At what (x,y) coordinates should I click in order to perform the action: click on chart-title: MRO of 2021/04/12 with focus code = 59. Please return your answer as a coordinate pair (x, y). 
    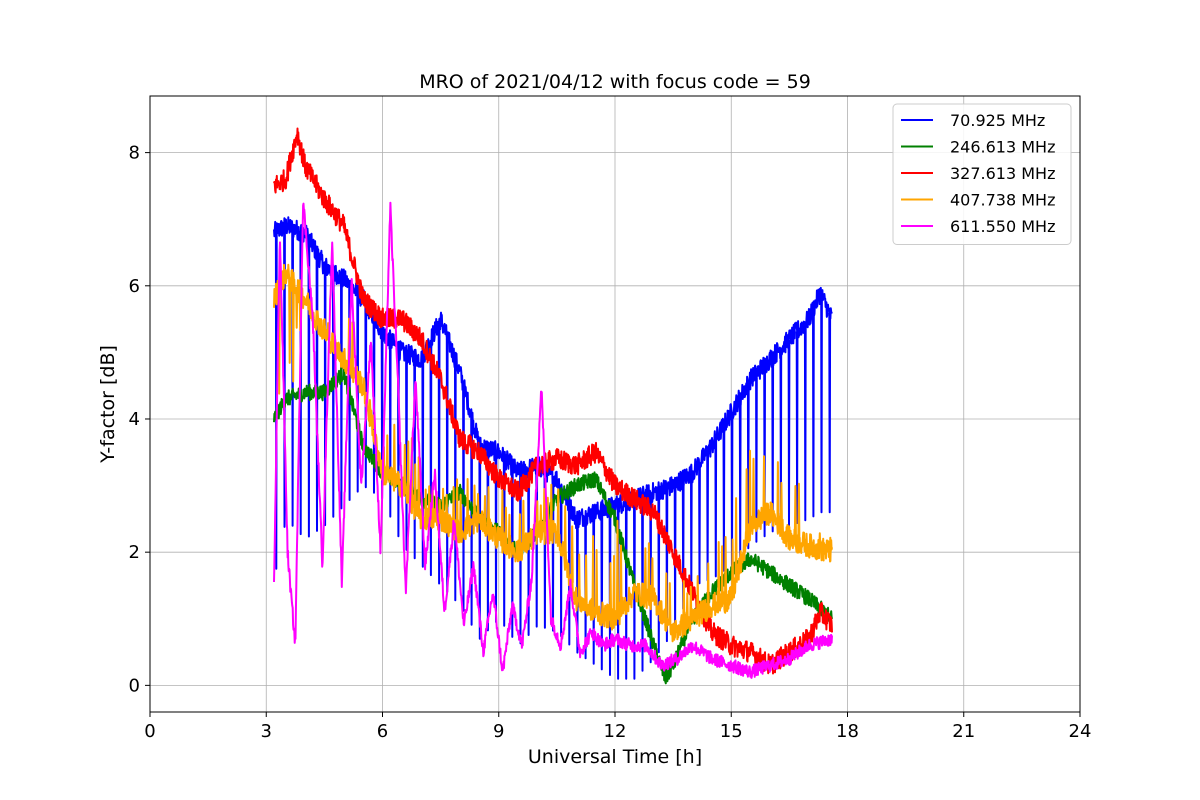
    Looking at the image, I should click on (615, 82).